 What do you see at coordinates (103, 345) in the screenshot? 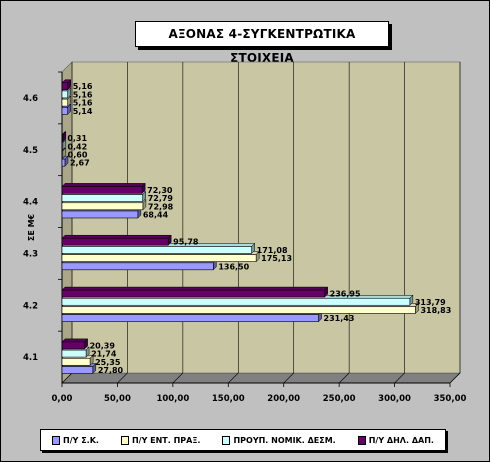
I see `data-label: 20,39` at bounding box center [103, 345].